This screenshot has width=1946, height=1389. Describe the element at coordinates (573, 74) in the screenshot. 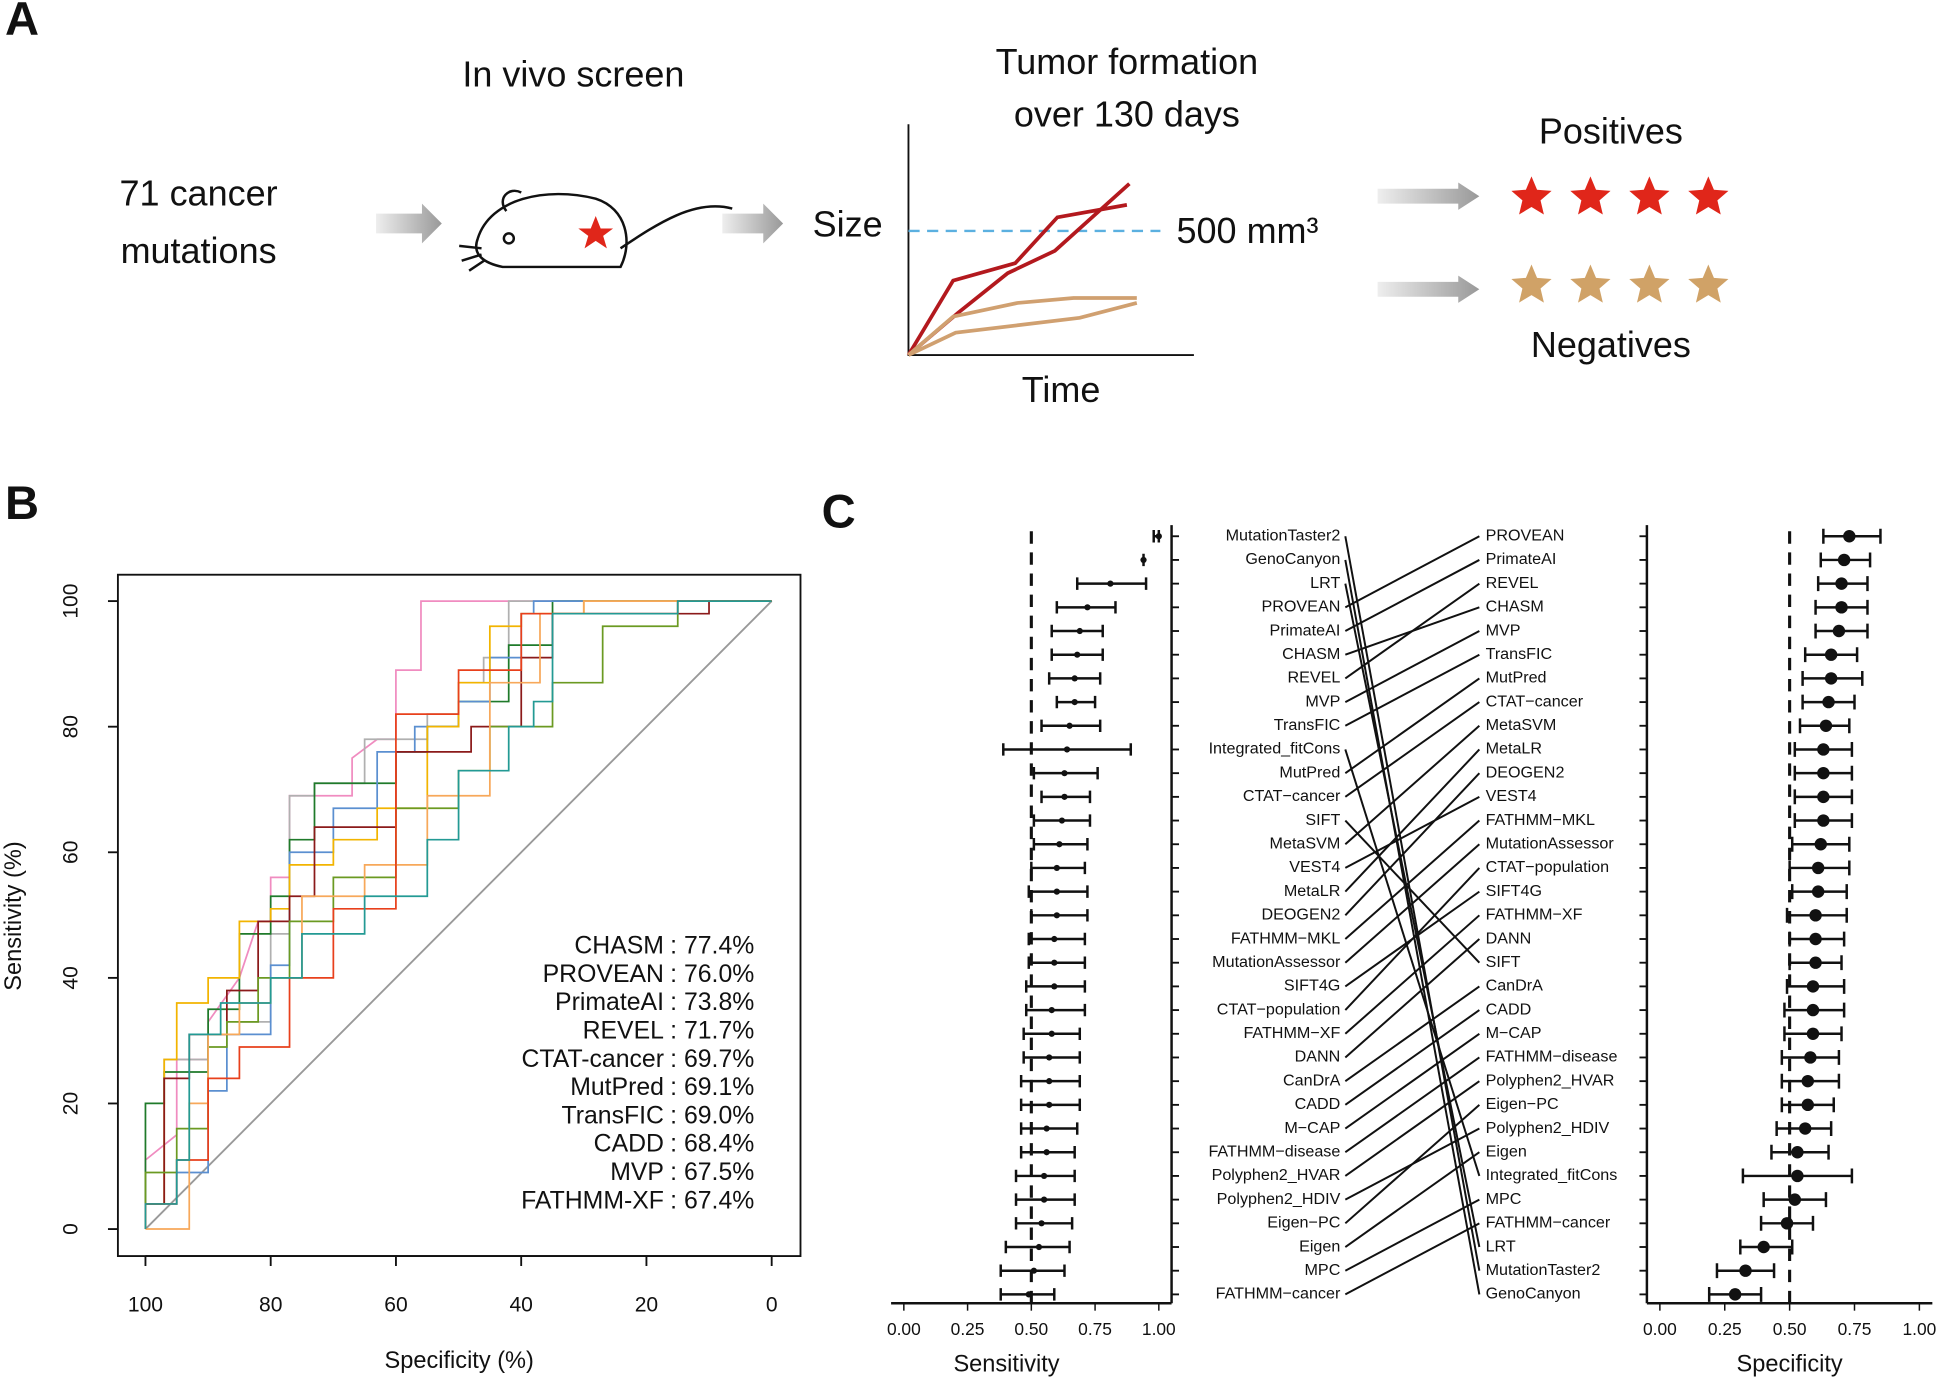

I see `screen-title: In vivo screen` at that location.